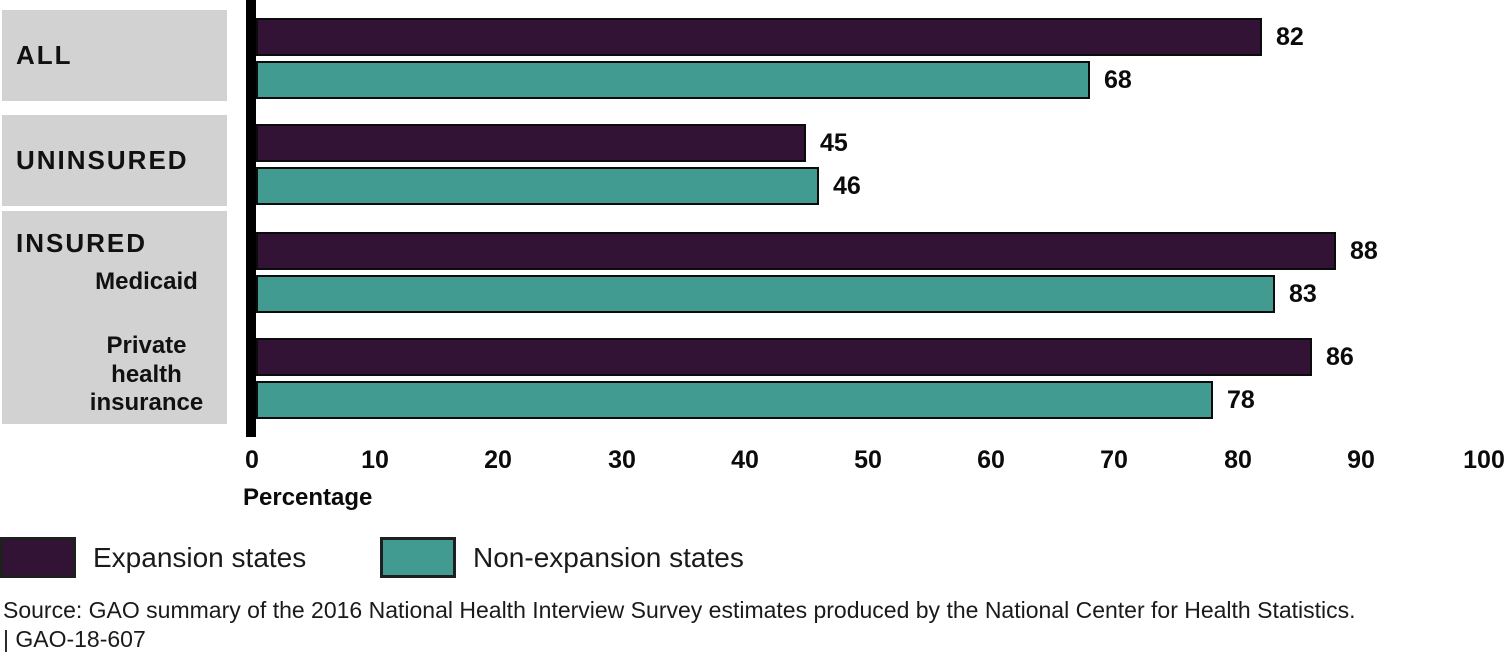 This screenshot has width=1508, height=663. I want to click on bar-non-expansion-states-medicaid, so click(765, 294).